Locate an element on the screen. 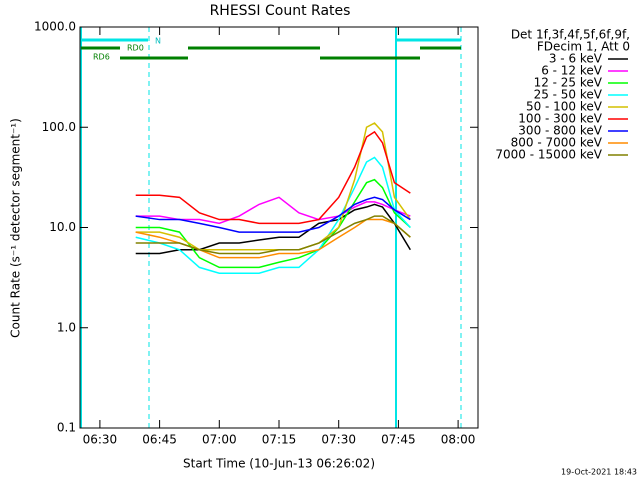 Image resolution: width=640 pixels, height=480 pixels. x-tick-label: 07:15 is located at coordinates (279, 440).